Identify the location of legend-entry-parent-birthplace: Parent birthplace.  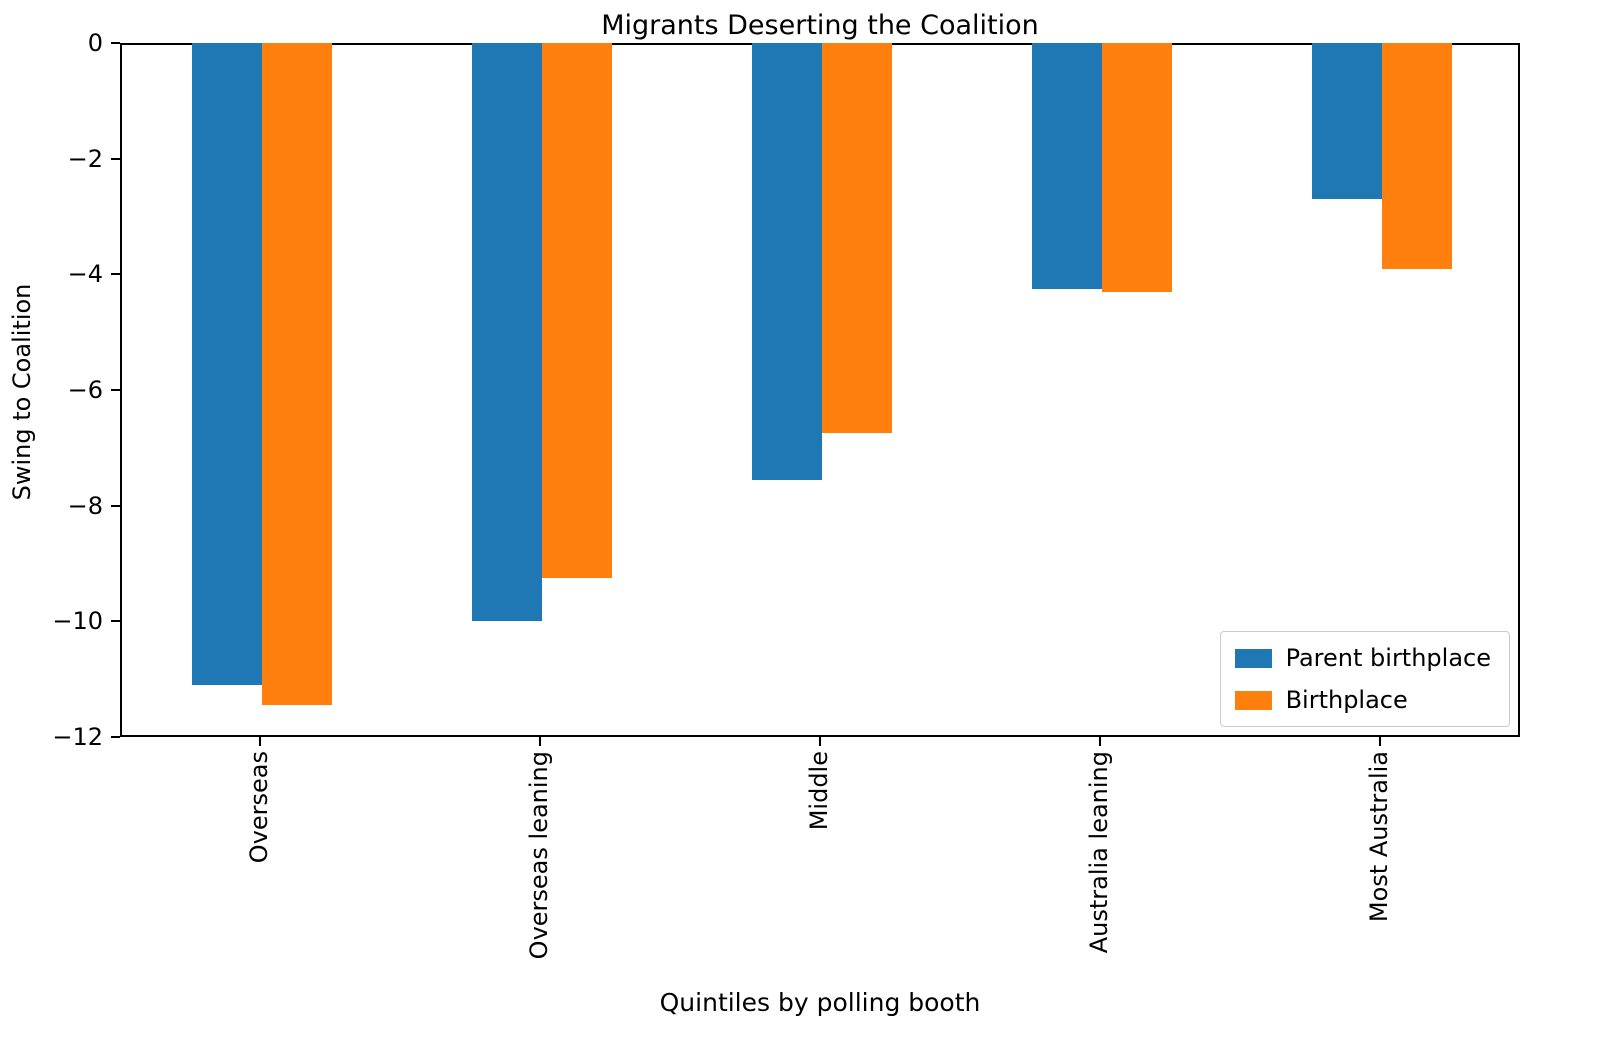
(1362, 658).